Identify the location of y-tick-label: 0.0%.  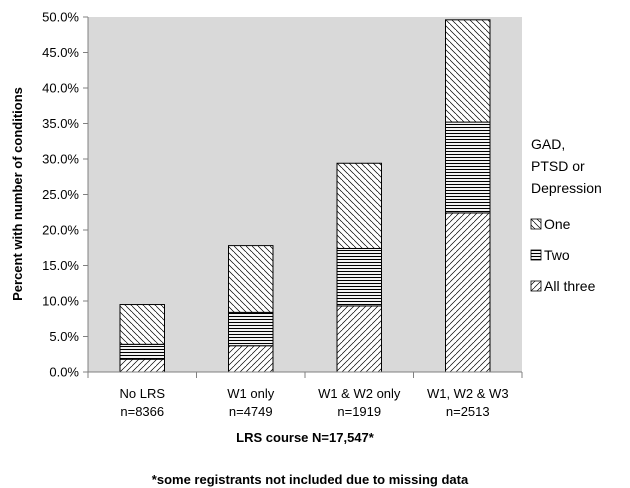
(64, 372).